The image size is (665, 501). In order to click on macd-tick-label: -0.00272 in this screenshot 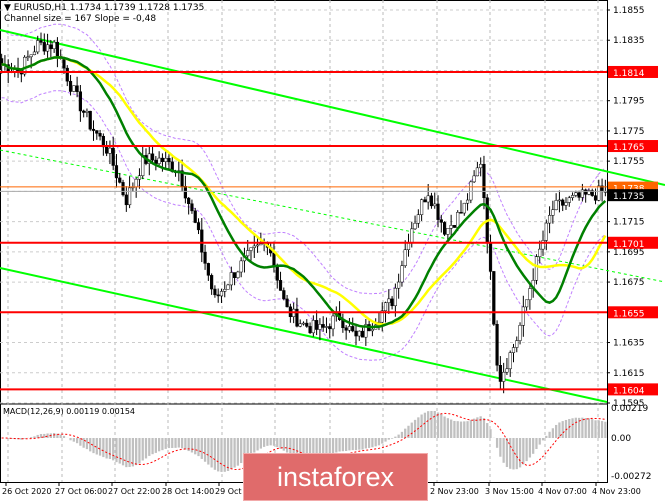, I will do `click(631, 477)`.